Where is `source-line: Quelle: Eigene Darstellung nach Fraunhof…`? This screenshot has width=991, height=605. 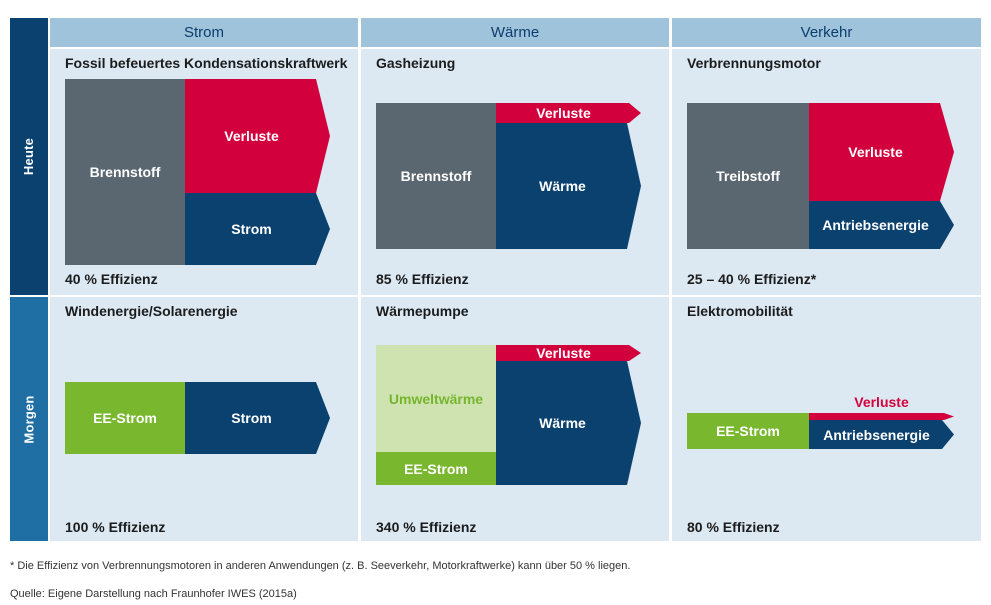 source-line: Quelle: Eigene Darstellung nach Fraunhof… is located at coordinates (153, 594).